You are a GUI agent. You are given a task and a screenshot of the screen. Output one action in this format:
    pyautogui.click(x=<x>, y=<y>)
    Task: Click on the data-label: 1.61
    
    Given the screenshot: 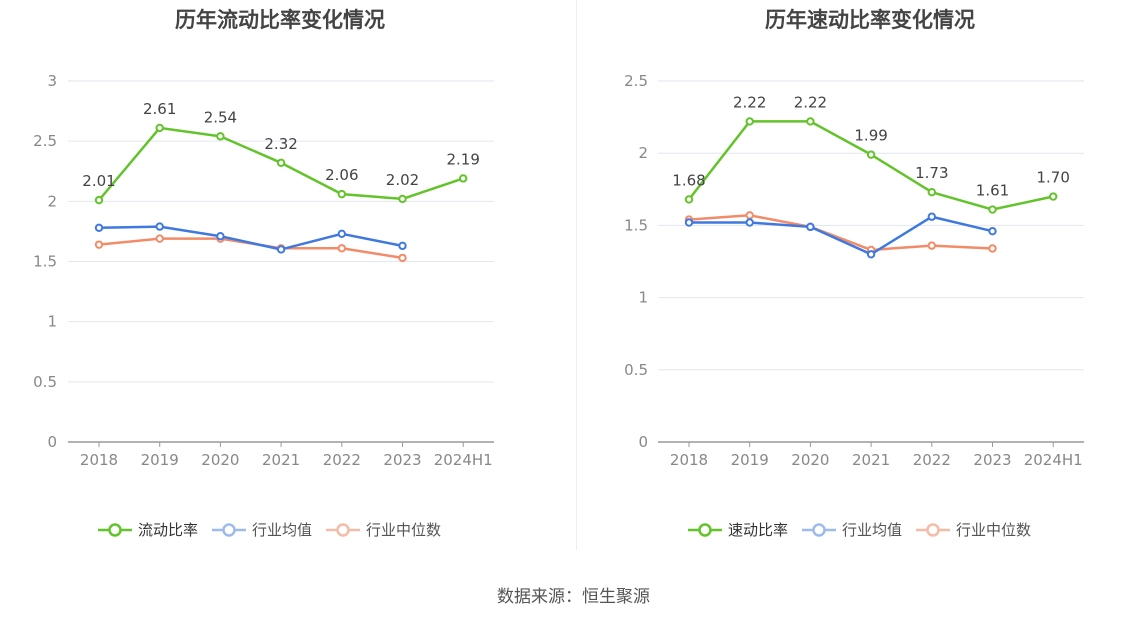 What is the action you would take?
    pyautogui.click(x=992, y=191)
    